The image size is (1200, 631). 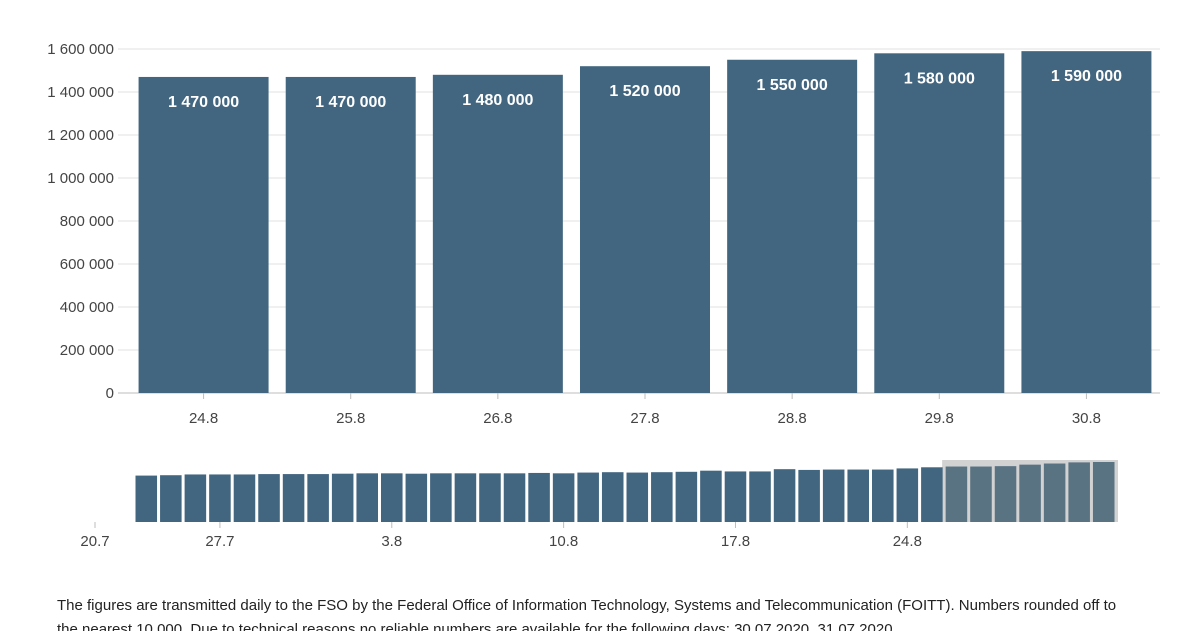 I want to click on bar-data-label: 1 550 000, so click(x=792, y=85).